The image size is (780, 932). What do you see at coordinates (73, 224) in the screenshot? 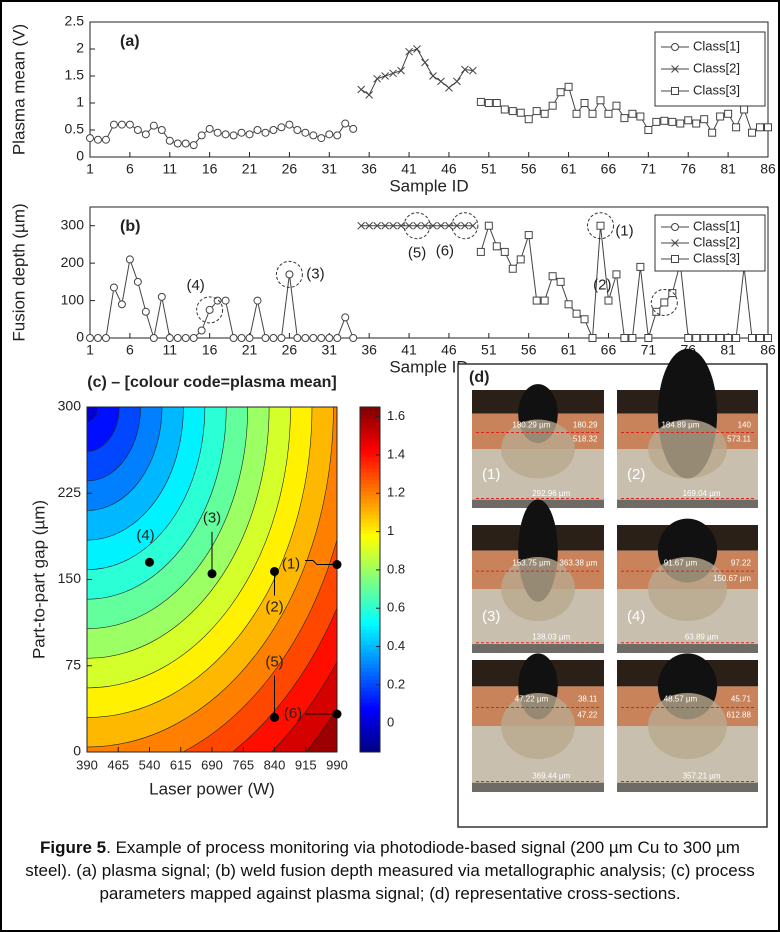
I see `y-tick-label: 300` at bounding box center [73, 224].